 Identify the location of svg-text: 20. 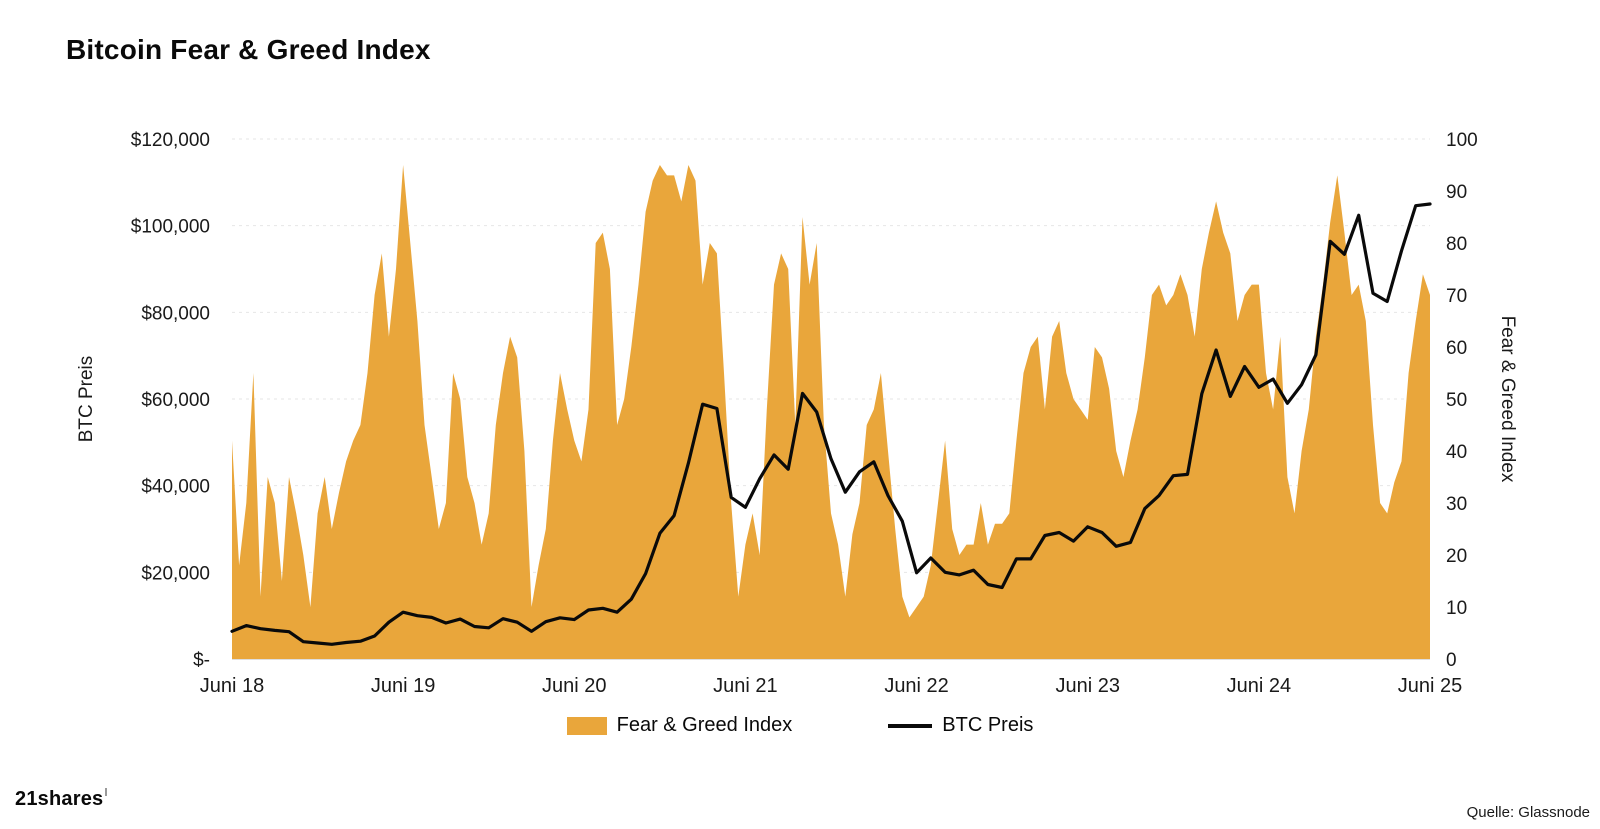
(1456, 556).